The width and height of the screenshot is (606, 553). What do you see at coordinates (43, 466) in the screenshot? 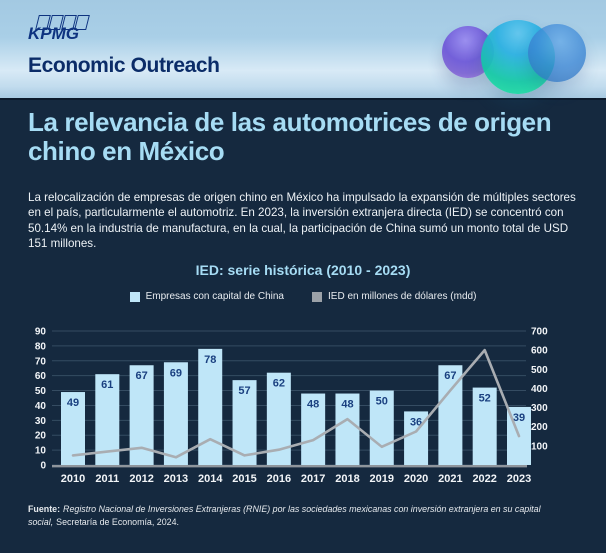
I see `left-axis-tick: 0` at bounding box center [43, 466].